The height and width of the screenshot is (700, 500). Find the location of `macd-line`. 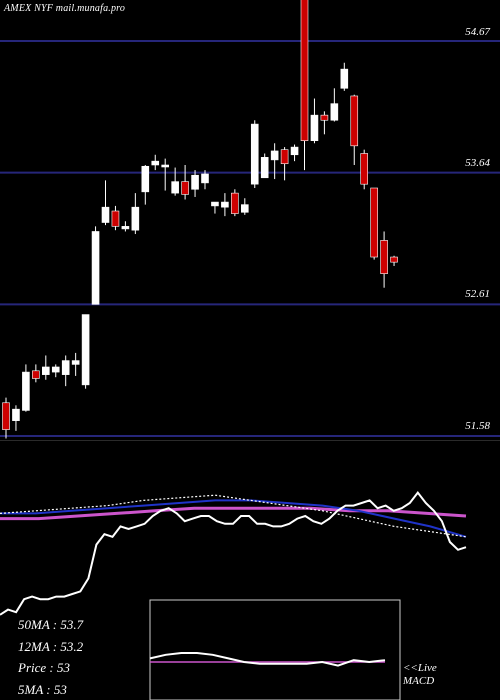

macd-line is located at coordinates (267, 659).